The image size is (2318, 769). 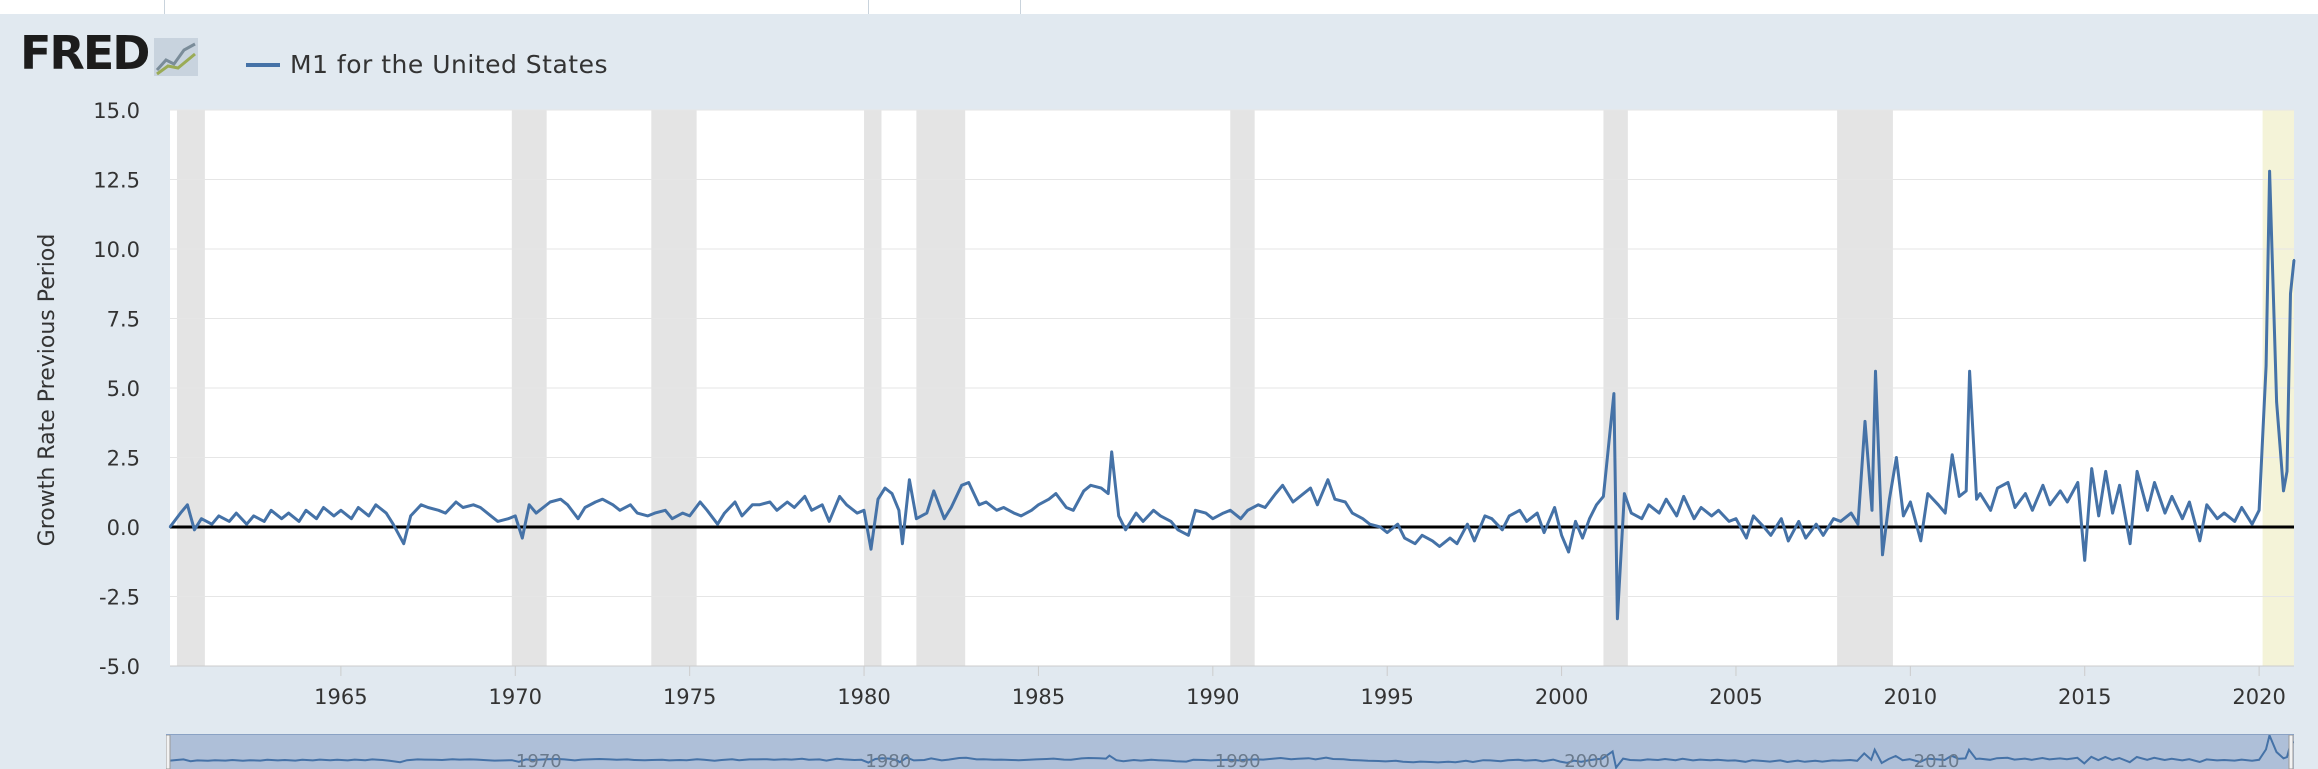 What do you see at coordinates (123, 320) in the screenshot?
I see `y-tick-label: 7.5` at bounding box center [123, 320].